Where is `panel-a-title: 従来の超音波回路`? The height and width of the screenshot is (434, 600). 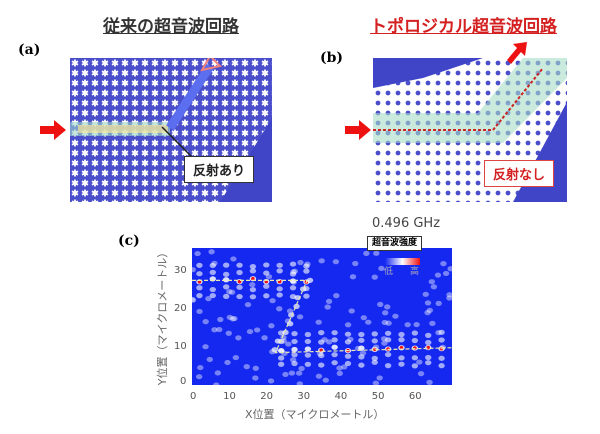
panel-a-title: 従来の超音波回路 is located at coordinates (171, 27).